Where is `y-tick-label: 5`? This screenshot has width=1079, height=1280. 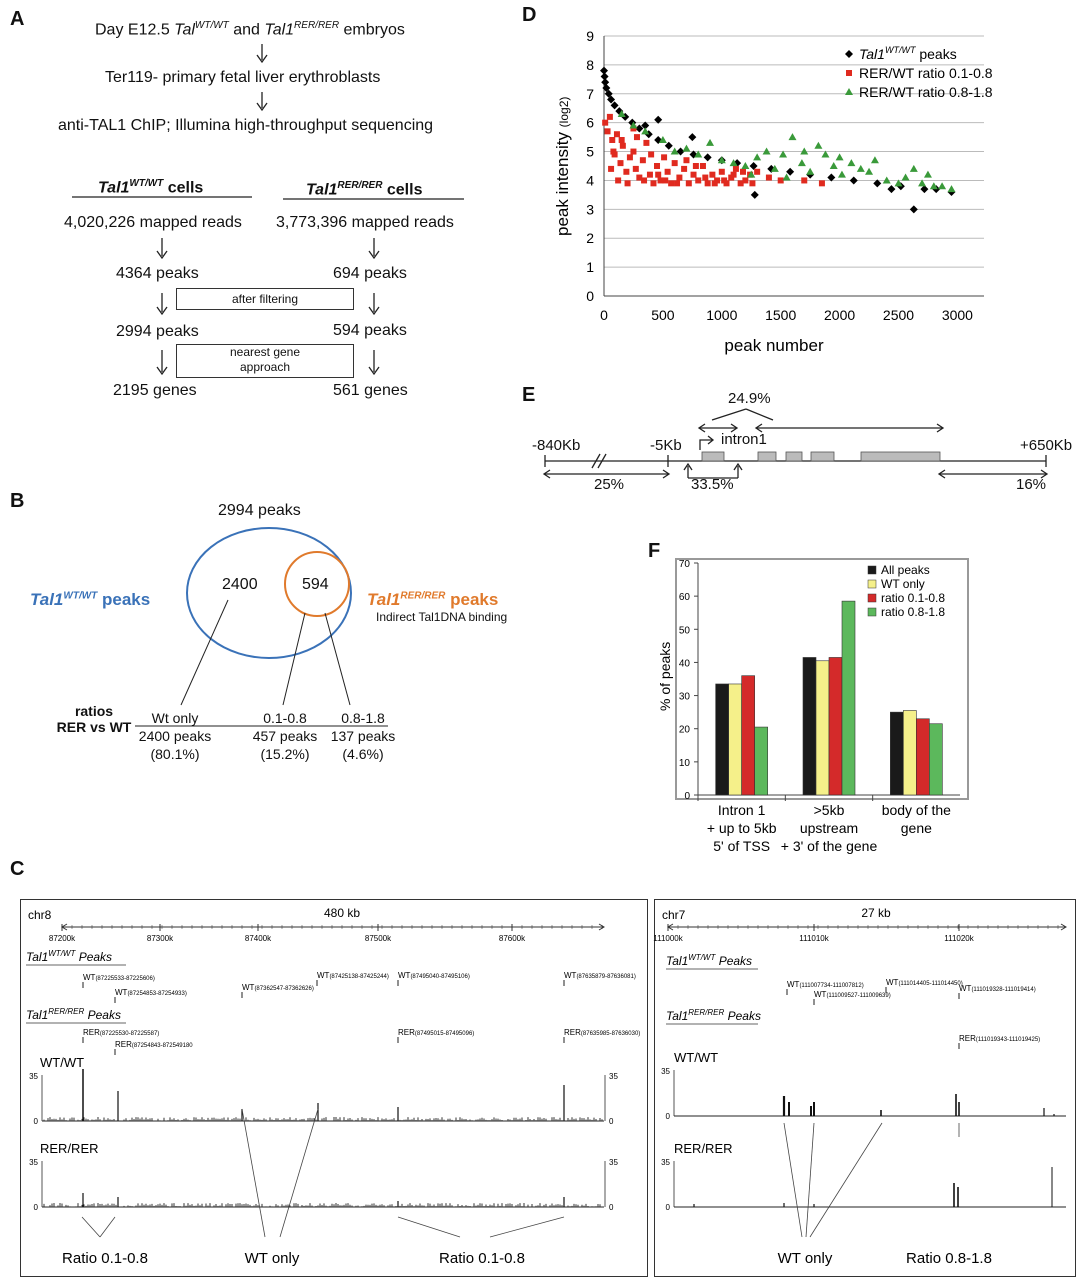 y-tick-label: 5 is located at coordinates (590, 152).